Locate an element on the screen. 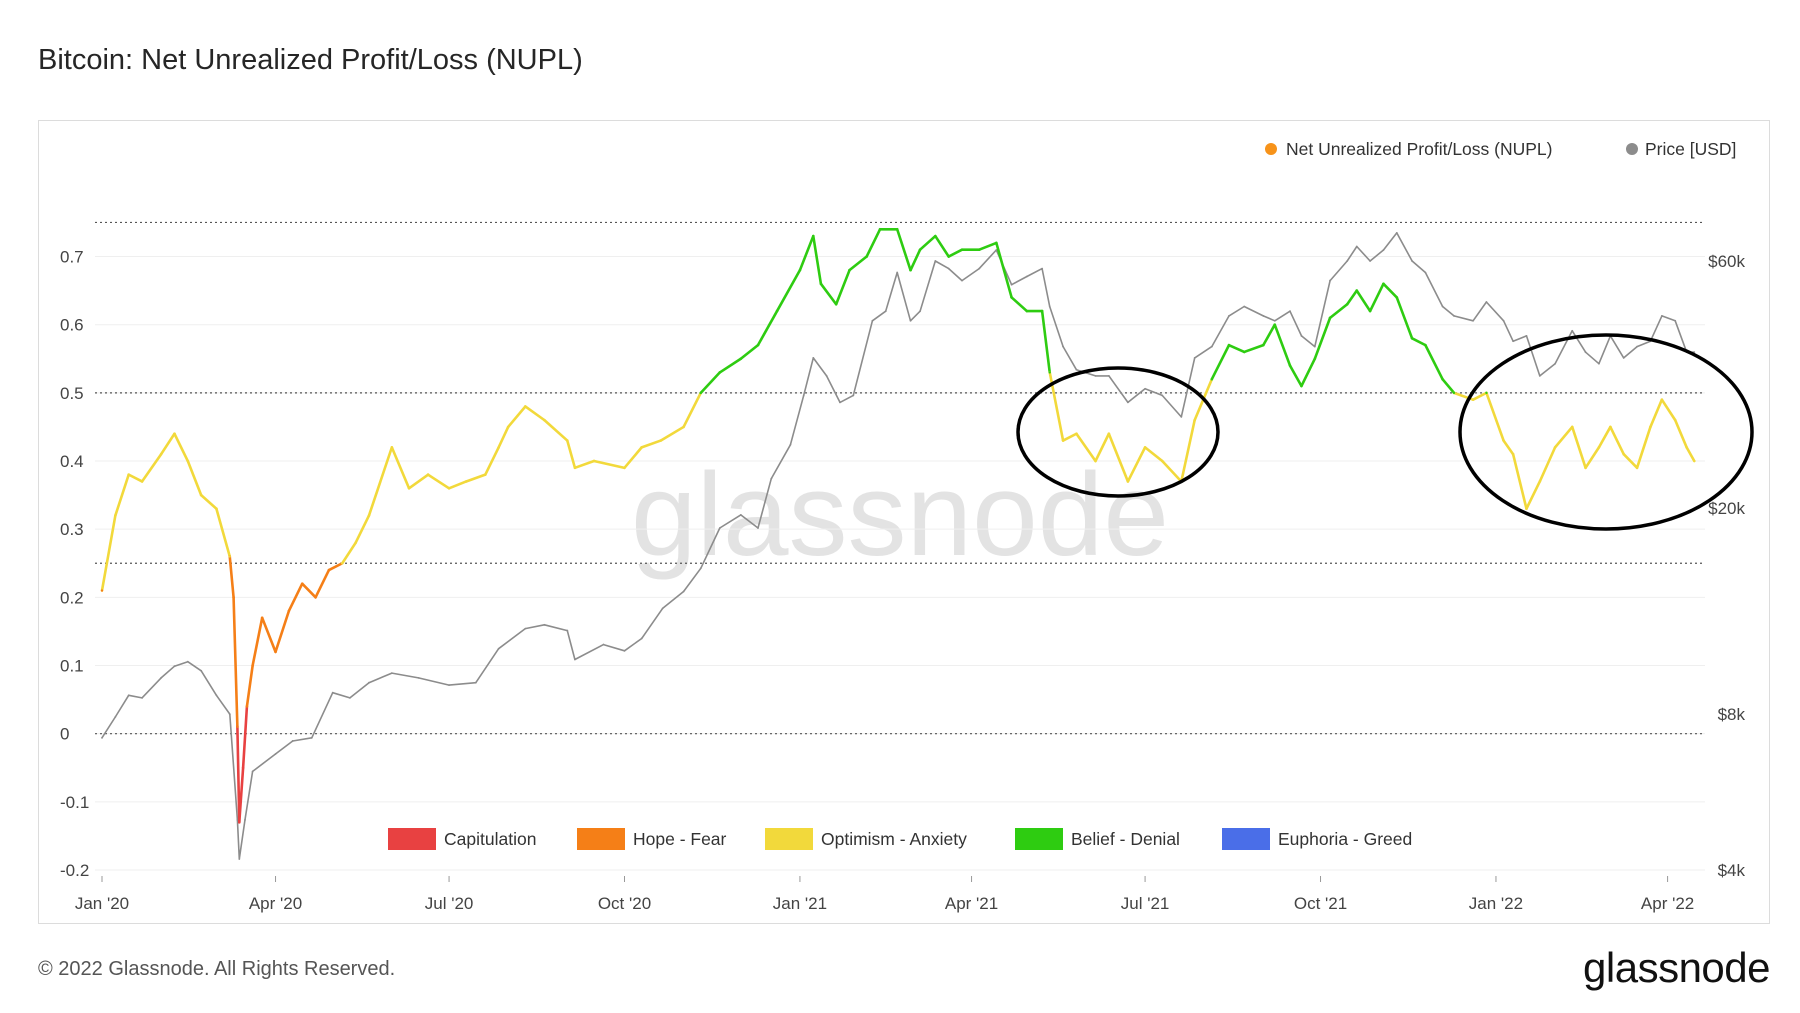  y-right-tick-label: $4k is located at coordinates (1732, 870).